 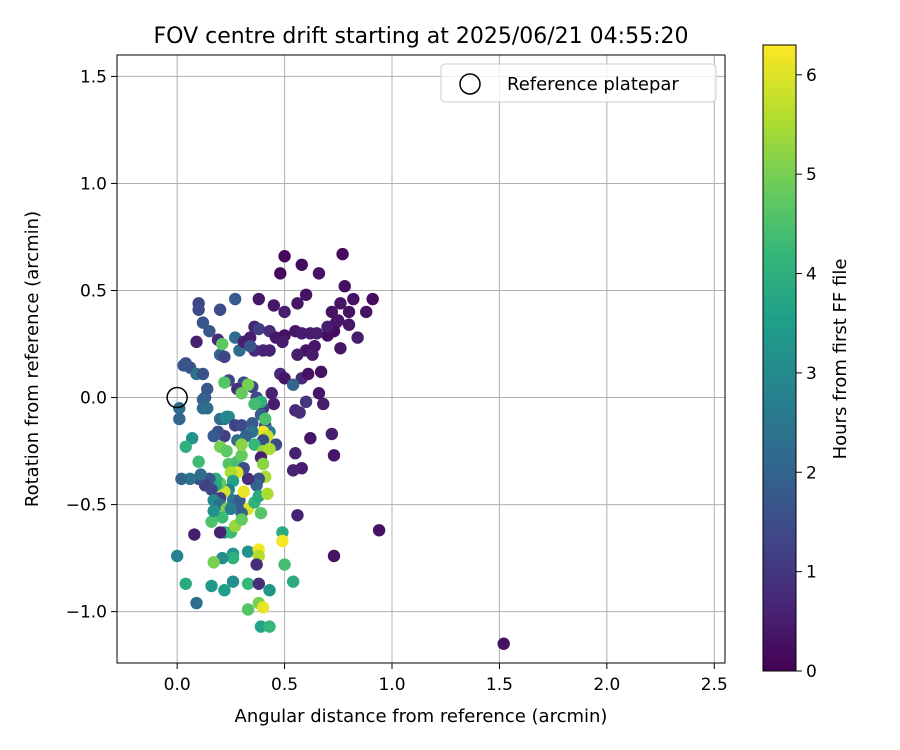 I want to click on x-tick-label: 1.5, so click(x=499, y=685).